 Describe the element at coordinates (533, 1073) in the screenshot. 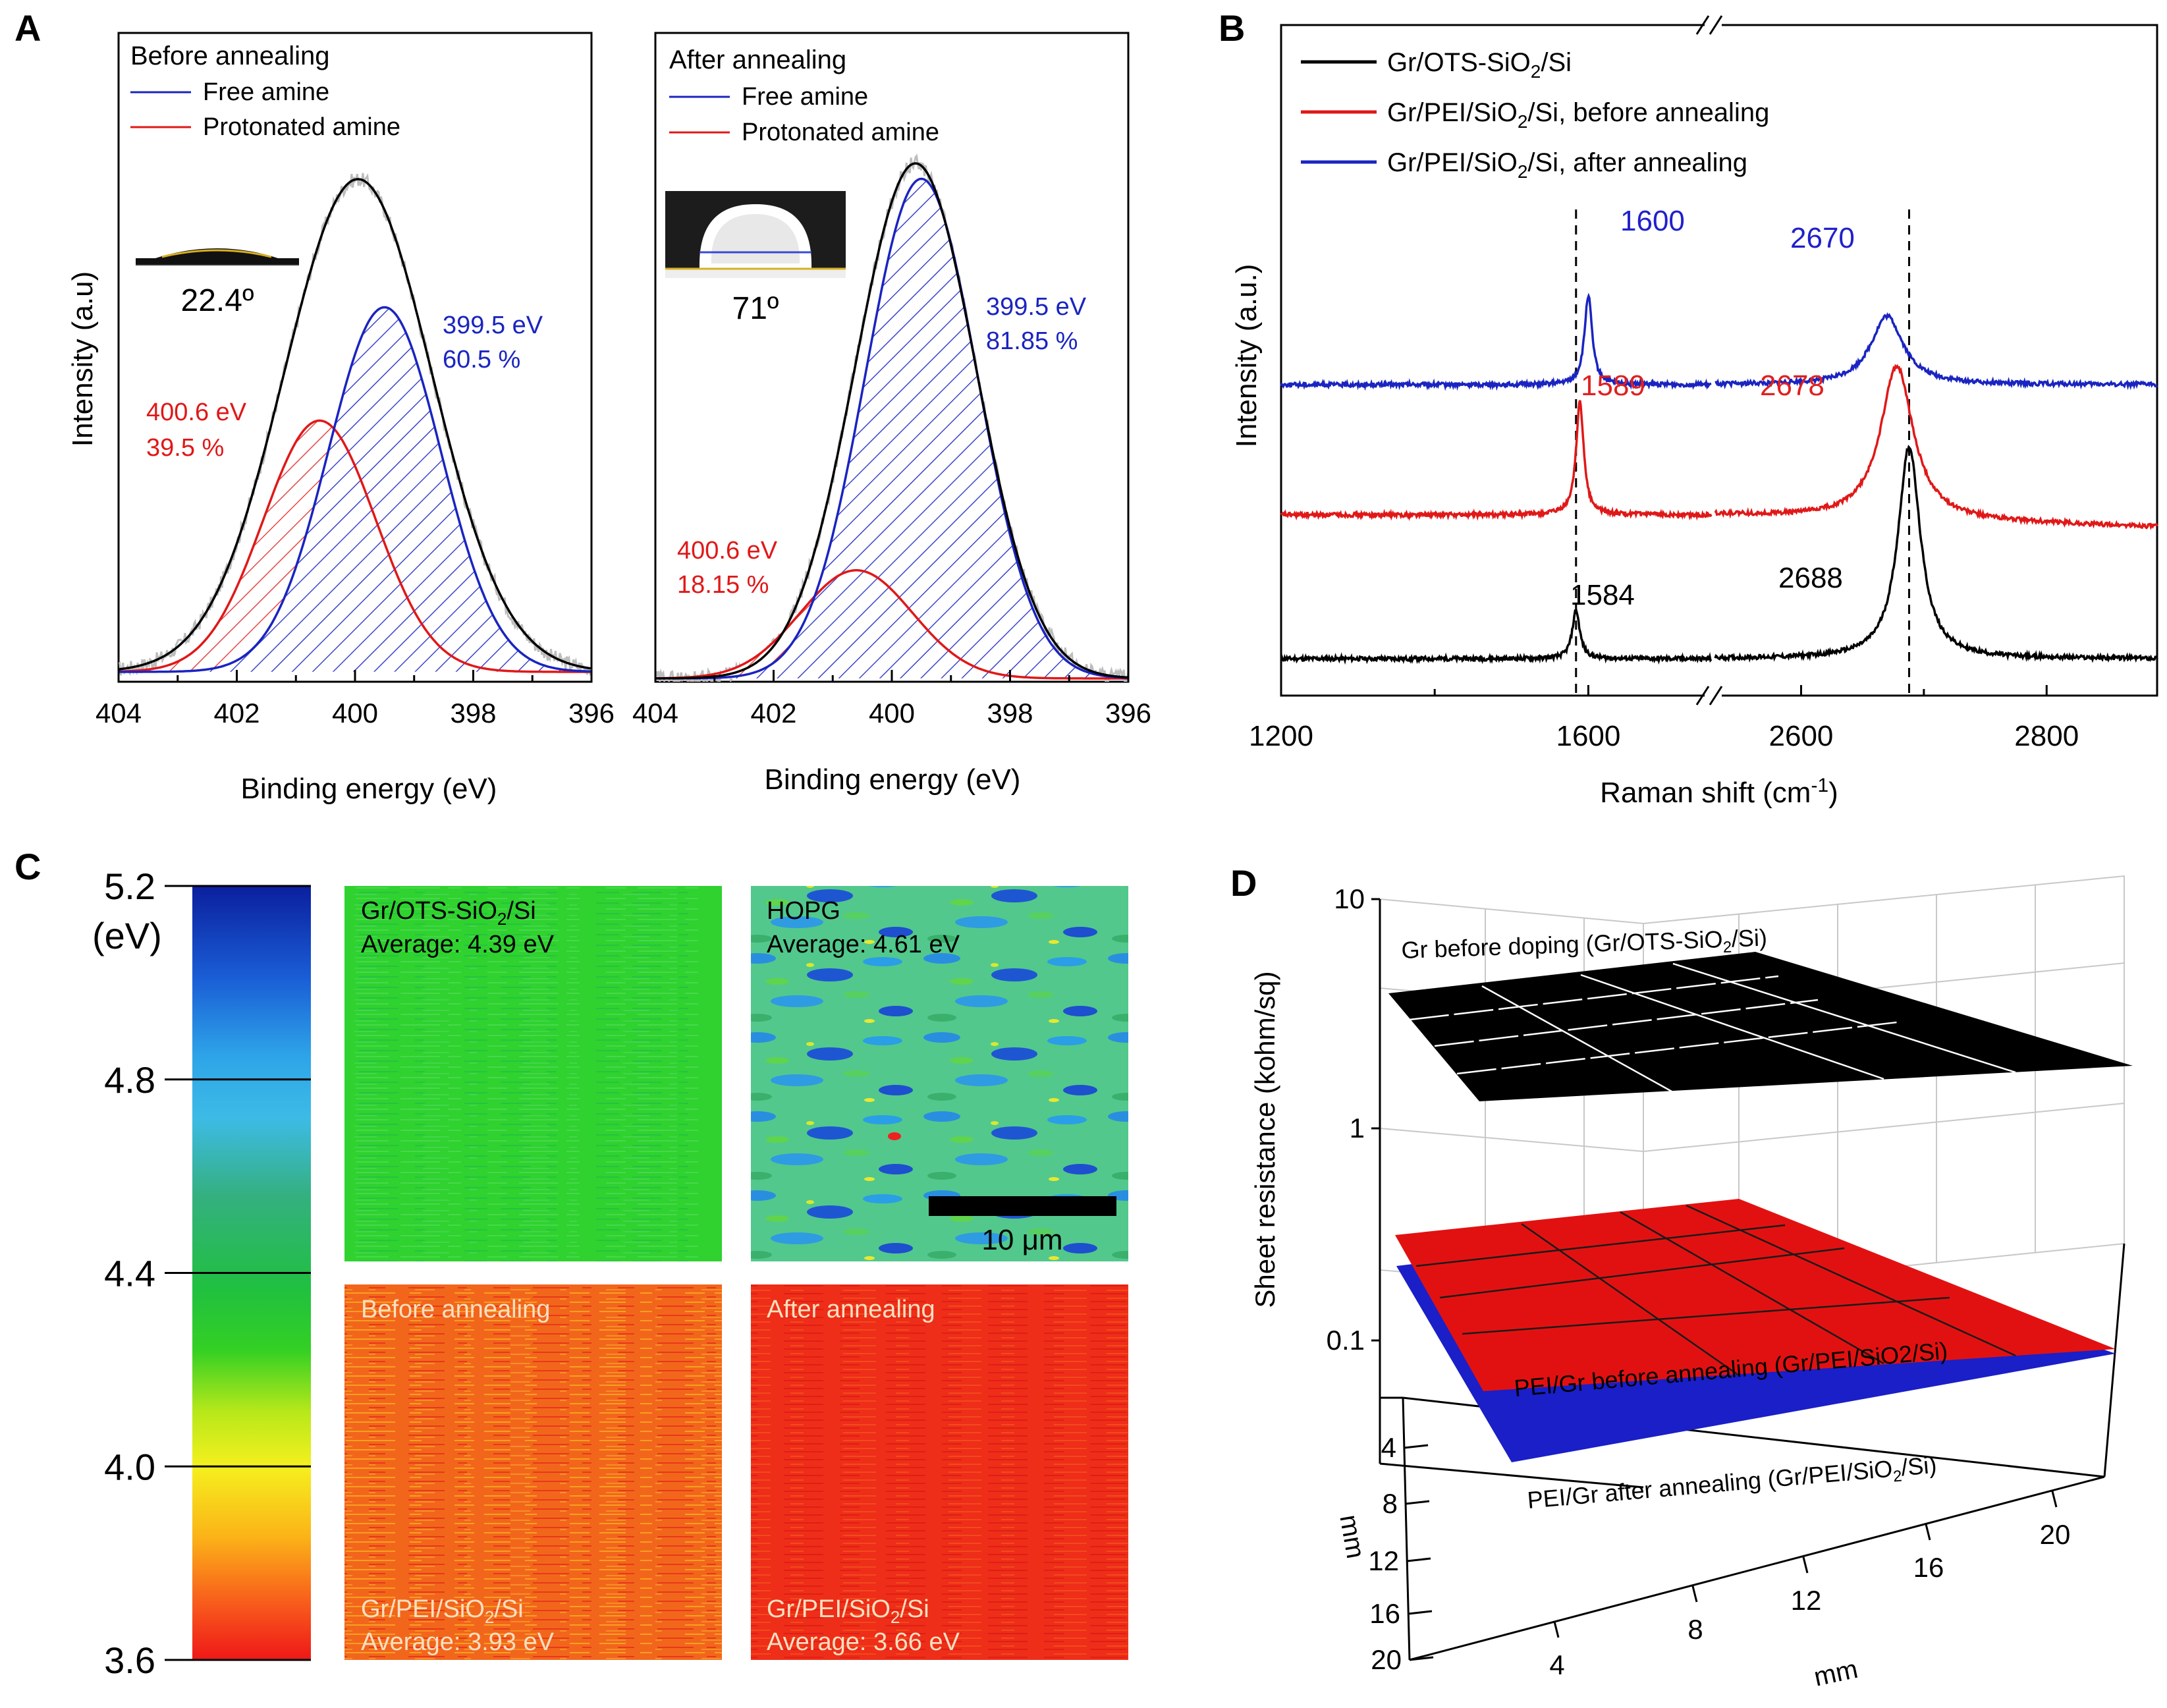

I see `map-ots` at that location.